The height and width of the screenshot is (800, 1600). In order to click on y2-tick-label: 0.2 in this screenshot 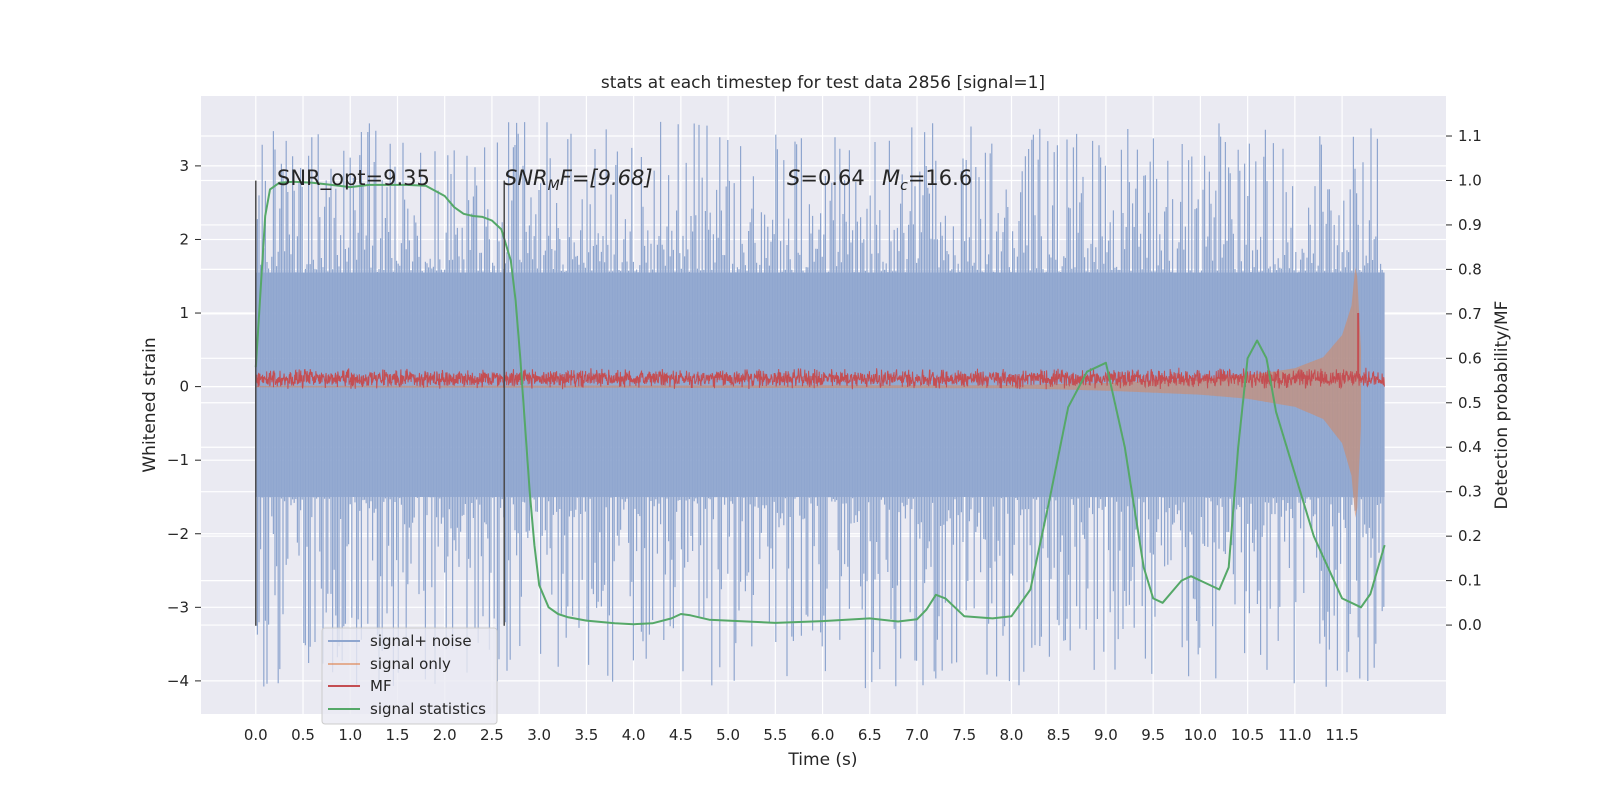, I will do `click(1470, 536)`.